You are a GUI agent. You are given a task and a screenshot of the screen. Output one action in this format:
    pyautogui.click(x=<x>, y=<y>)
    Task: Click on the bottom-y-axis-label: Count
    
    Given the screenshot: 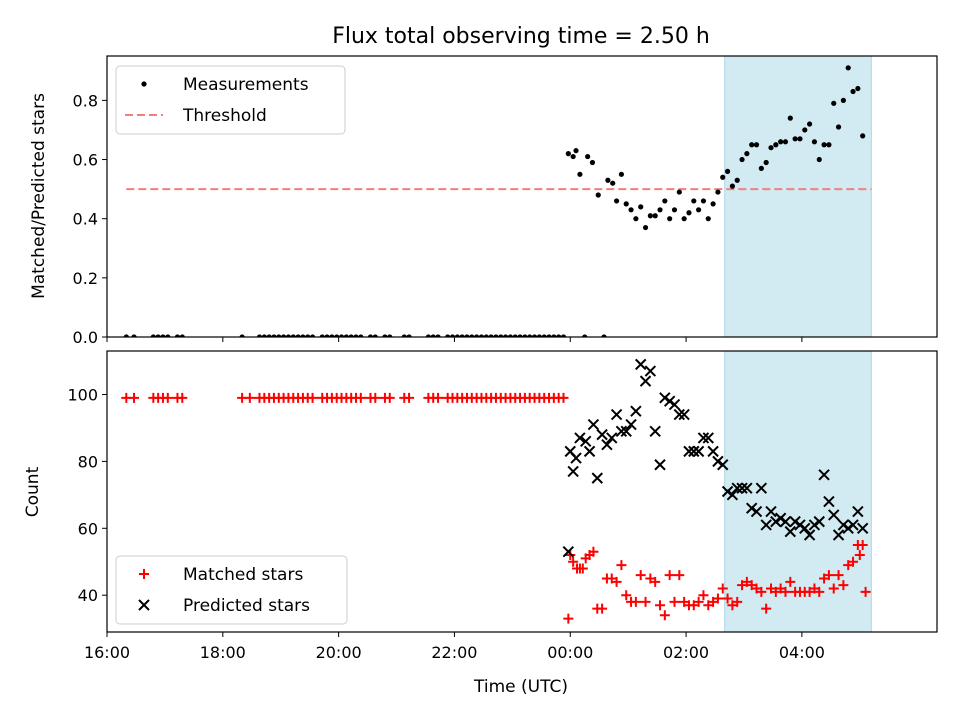 What is the action you would take?
    pyautogui.click(x=33, y=491)
    